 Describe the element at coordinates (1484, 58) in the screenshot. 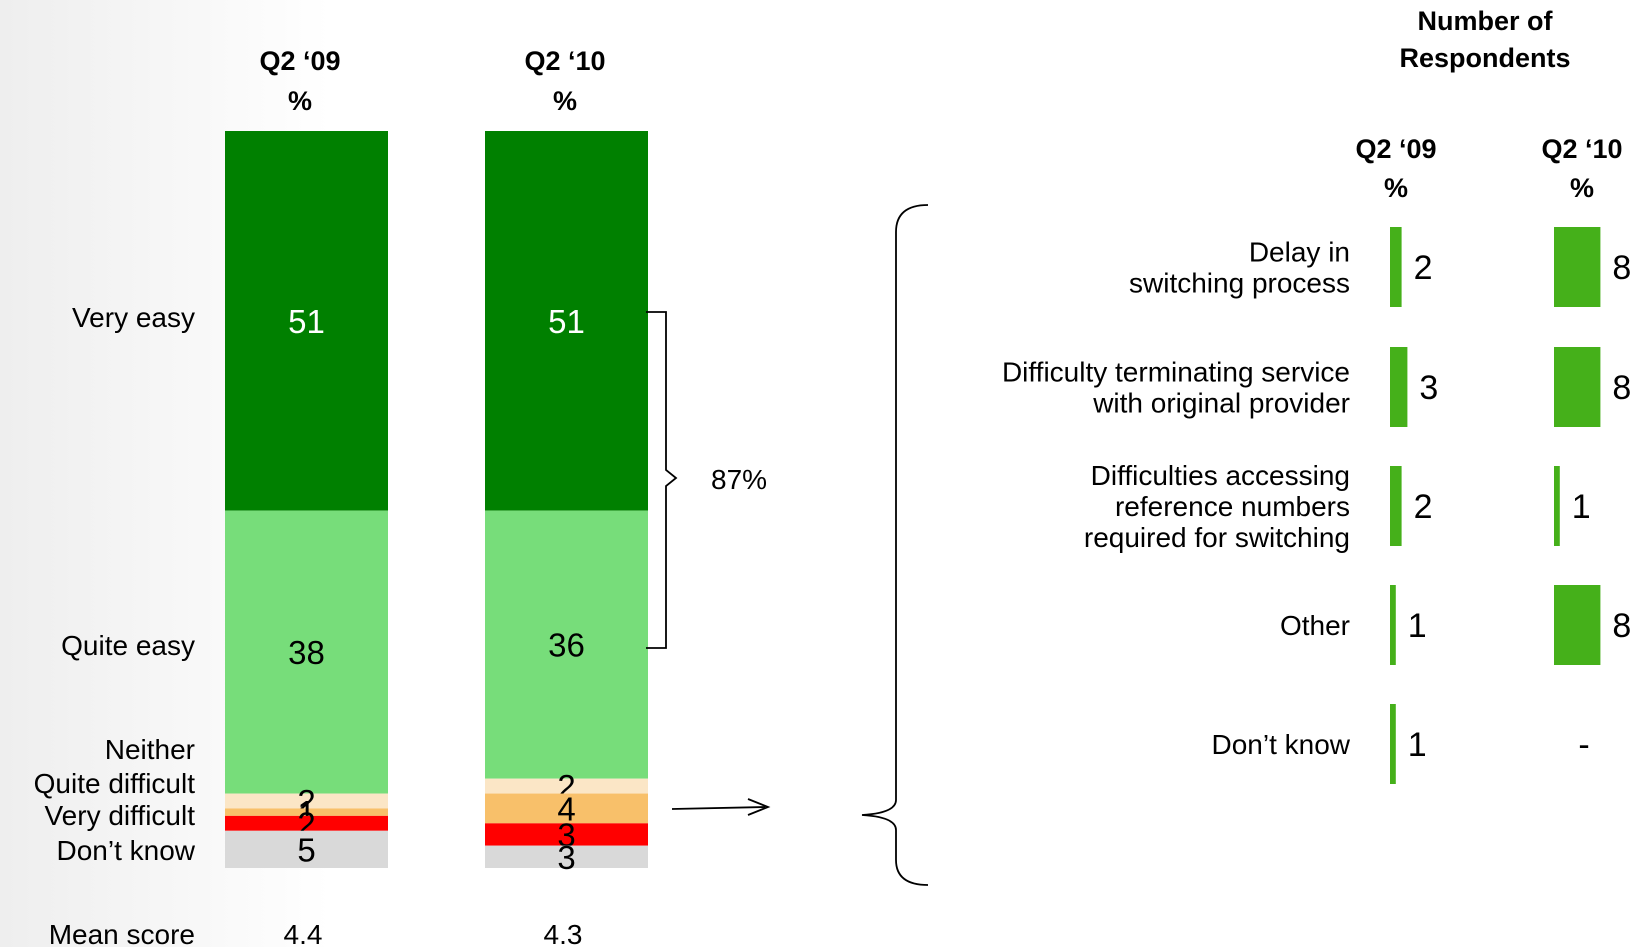

I see `reasons-header-line2: Respondents` at that location.